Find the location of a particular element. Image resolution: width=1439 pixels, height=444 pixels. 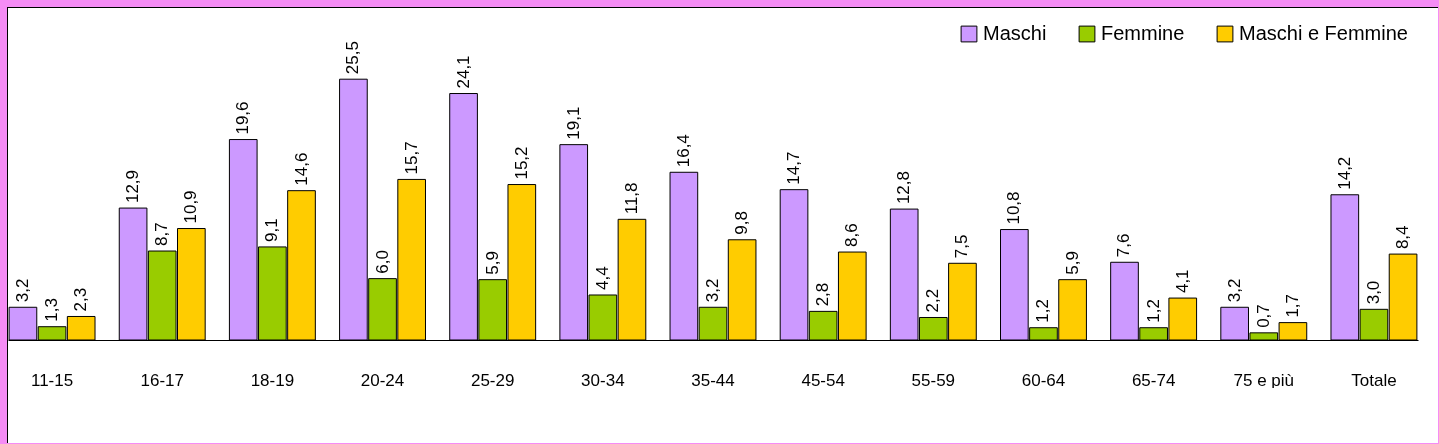

data-label: 8,4 is located at coordinates (1403, 237).